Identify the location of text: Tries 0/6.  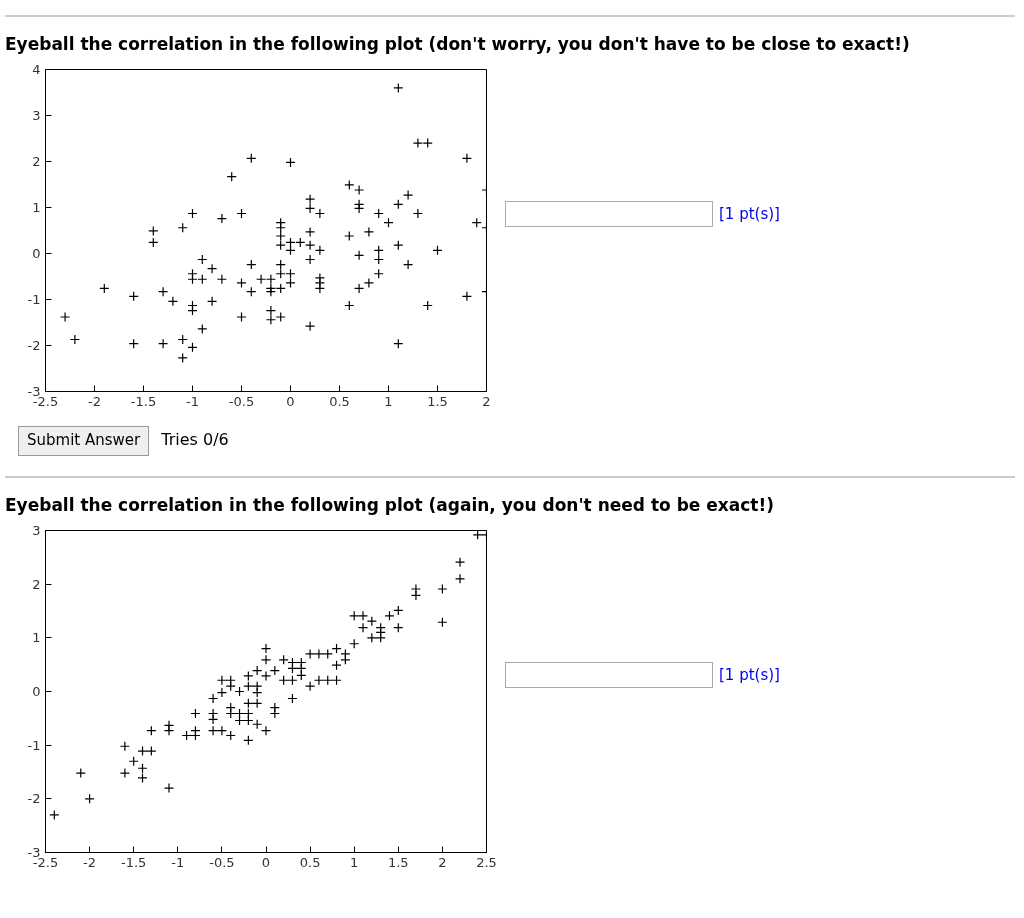
(195, 440).